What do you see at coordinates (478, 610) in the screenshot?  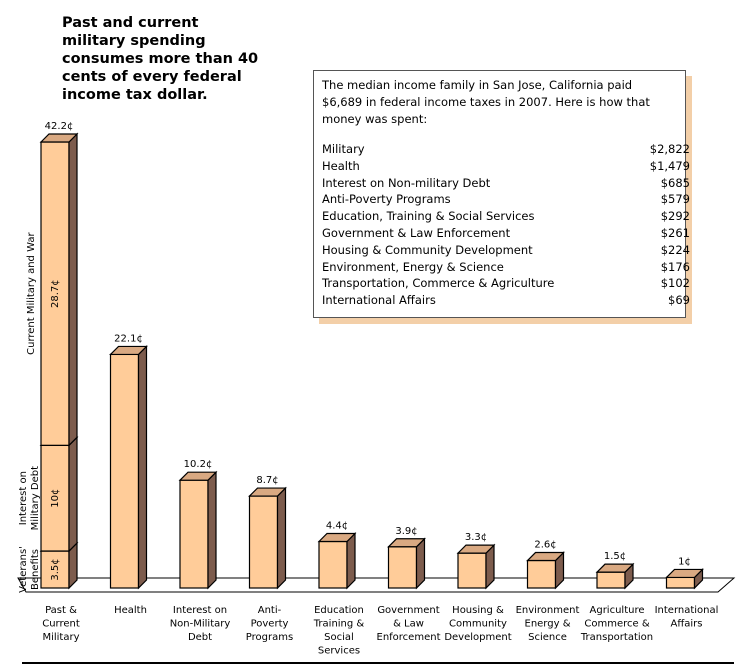 I see `category-label: Housing &` at bounding box center [478, 610].